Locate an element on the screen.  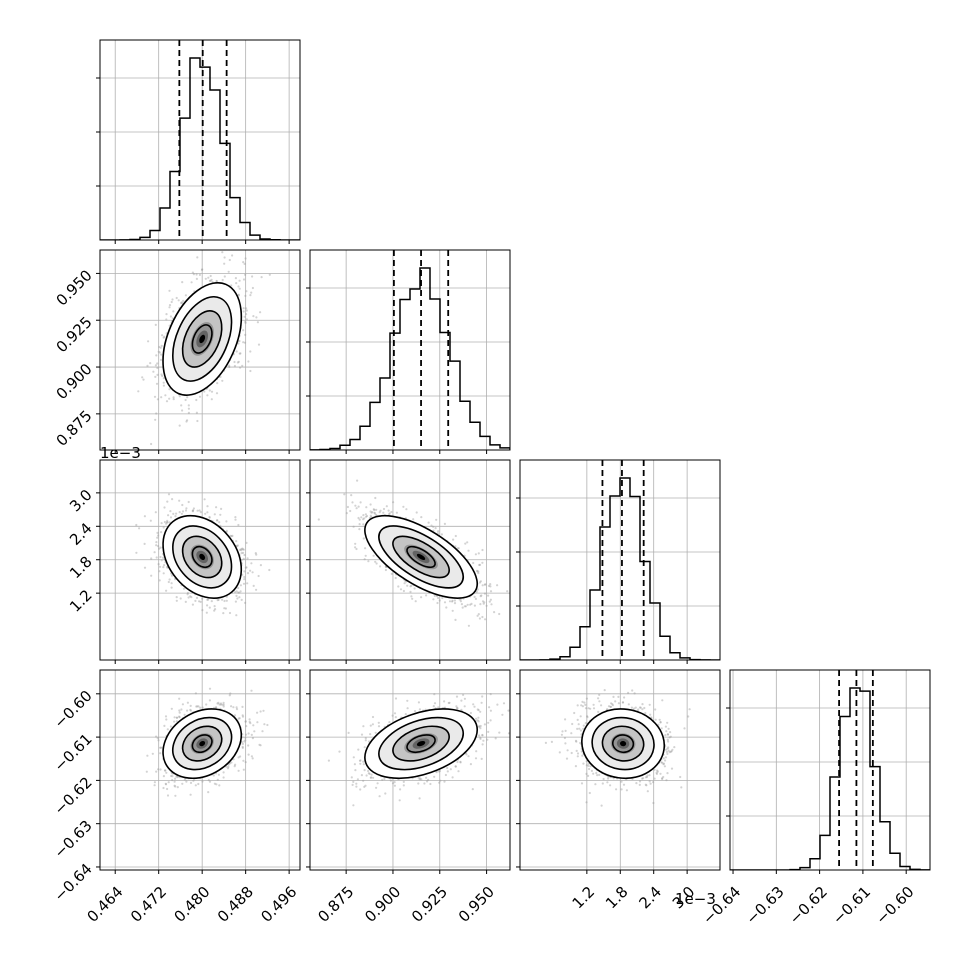
histogram-step is located at coordinates (830, 779).